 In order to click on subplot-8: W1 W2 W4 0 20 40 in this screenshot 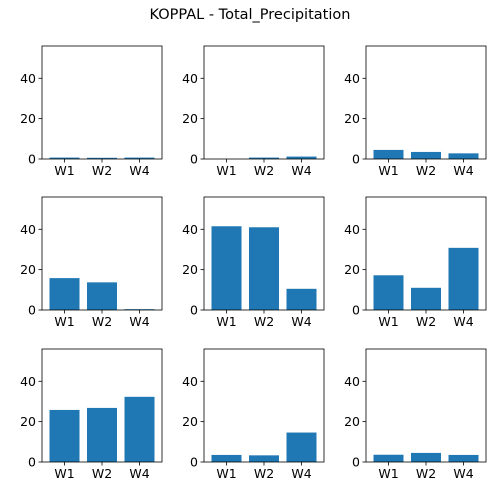, I will do `click(253, 414)`.